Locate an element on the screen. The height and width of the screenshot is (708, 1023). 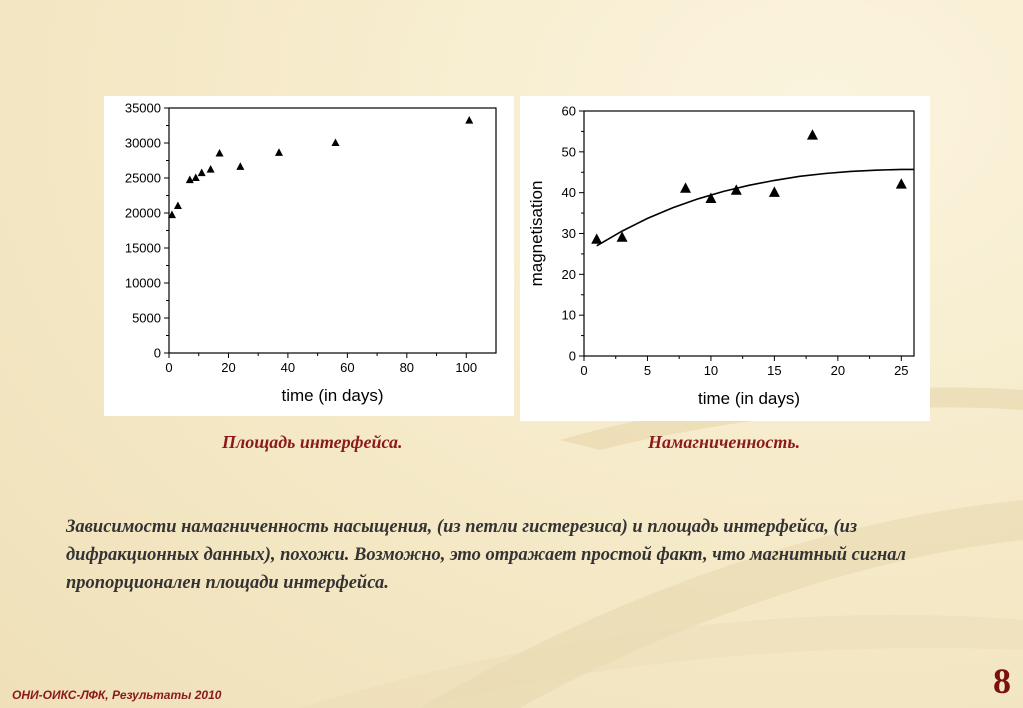
y-tick-label: 30 is located at coordinates (569, 233).